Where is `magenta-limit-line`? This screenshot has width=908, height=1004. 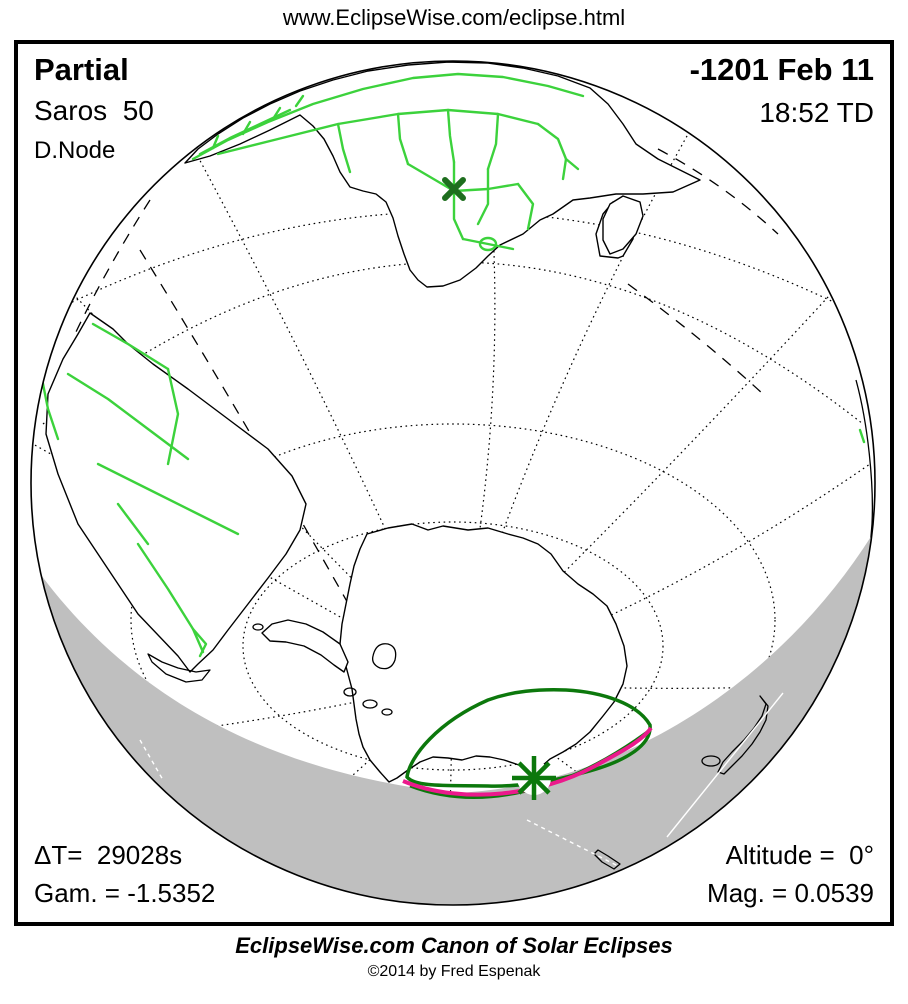
magenta-limit-line is located at coordinates (527, 761).